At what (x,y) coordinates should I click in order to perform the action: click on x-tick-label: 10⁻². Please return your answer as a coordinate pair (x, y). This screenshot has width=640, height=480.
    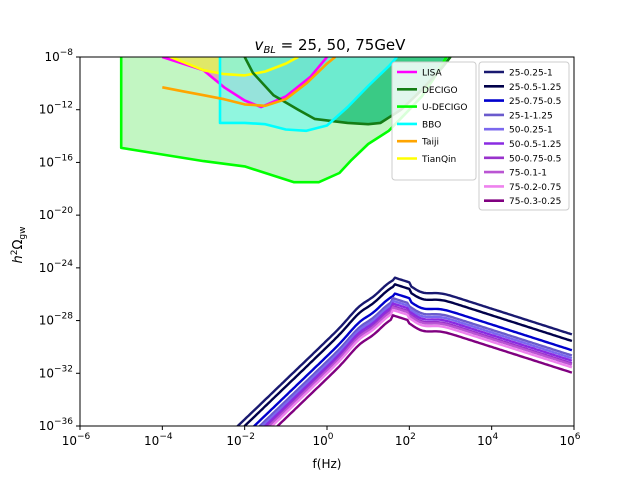
    Looking at the image, I should click on (240, 440).